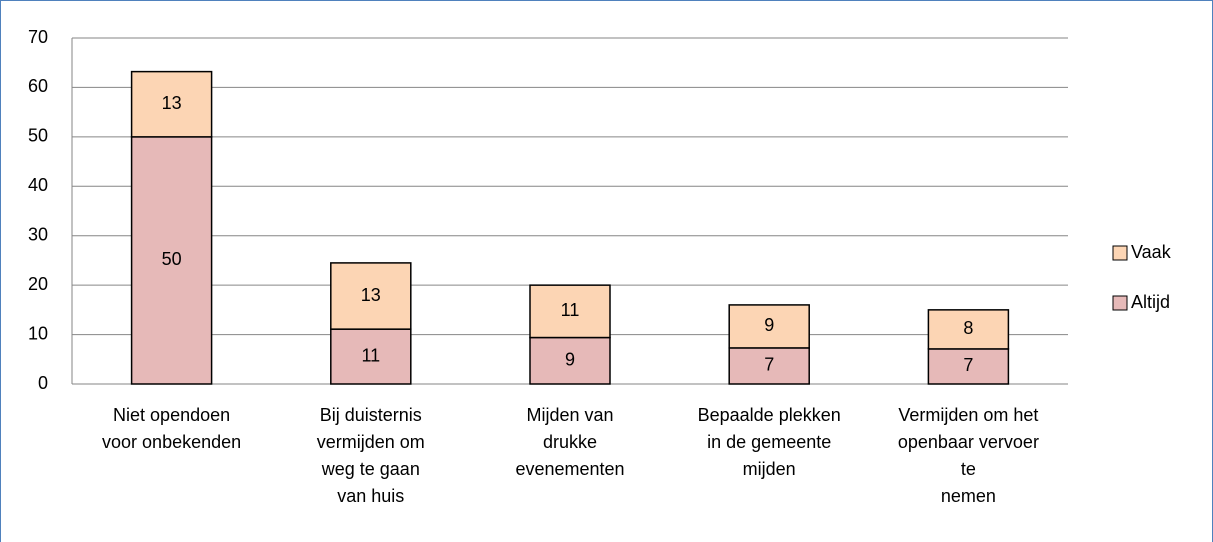  I want to click on y-tick-label: 60, so click(38, 86).